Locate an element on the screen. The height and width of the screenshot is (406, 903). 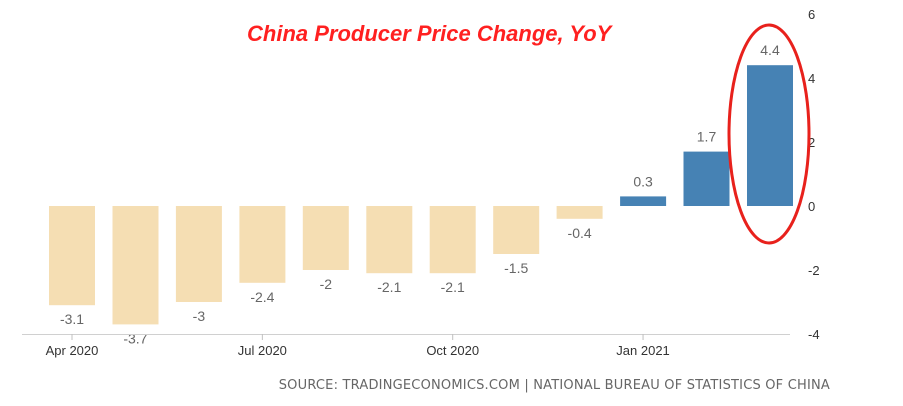
bar-feb-2021 is located at coordinates (706, 178).